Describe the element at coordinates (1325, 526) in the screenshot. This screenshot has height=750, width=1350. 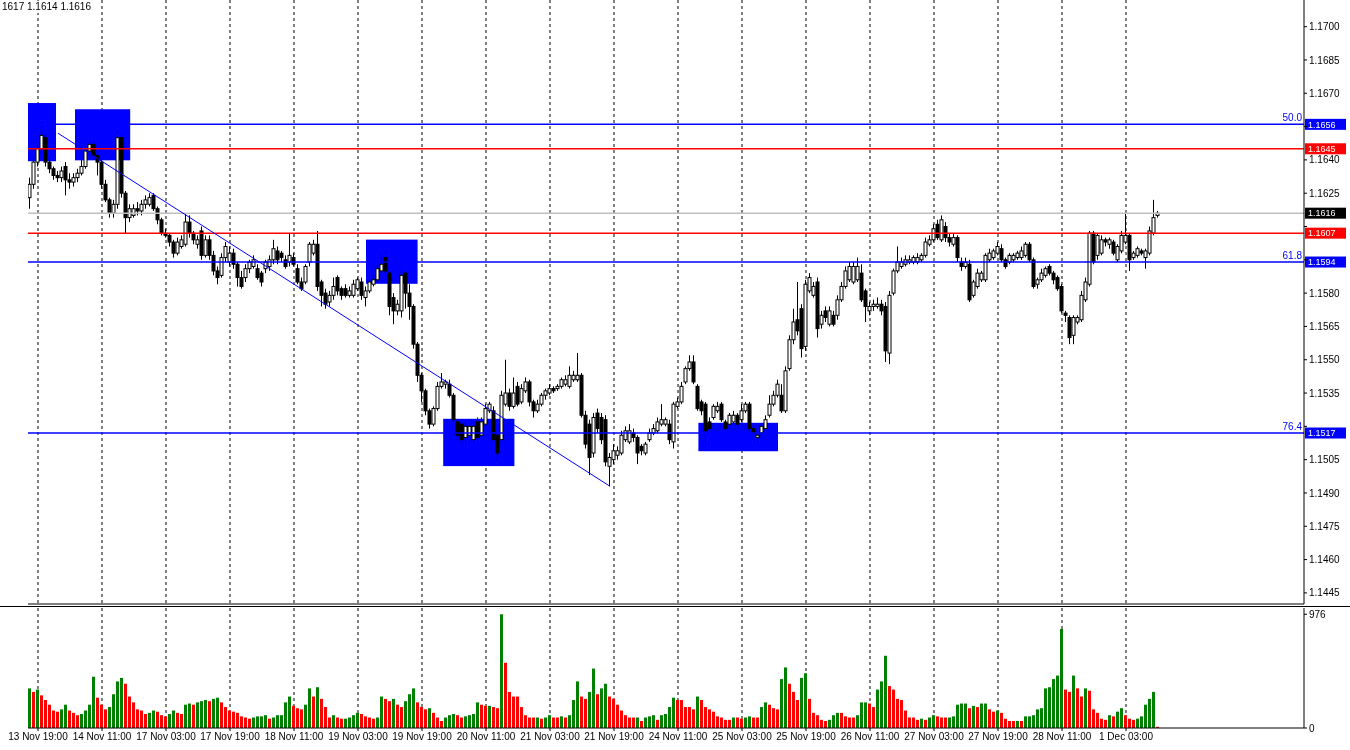
I see `y-tick-label: 1.1475` at that location.